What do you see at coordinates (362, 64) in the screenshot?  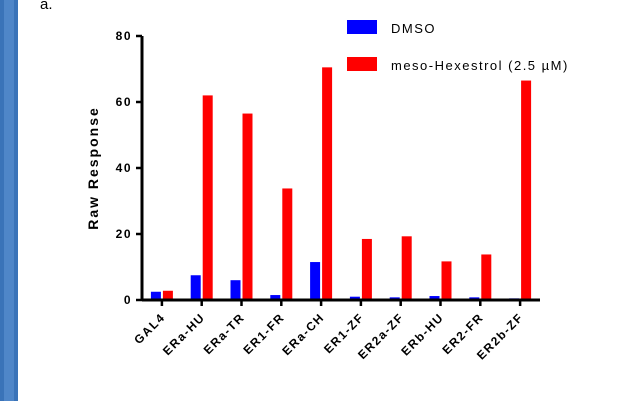 I see `legend-swatch-hexestrol` at bounding box center [362, 64].